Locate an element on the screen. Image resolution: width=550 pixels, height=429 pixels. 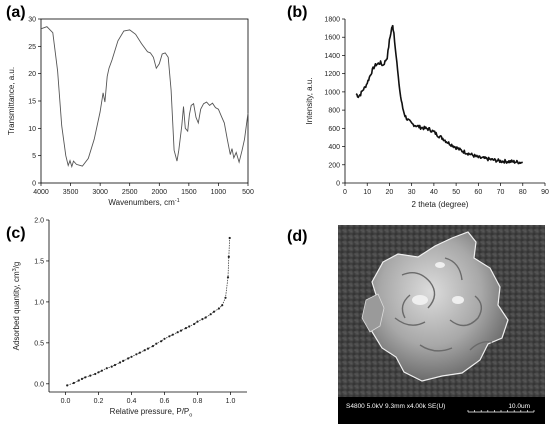
adsorption-x-tick-label: 0.4 is located at coordinates (132, 401).